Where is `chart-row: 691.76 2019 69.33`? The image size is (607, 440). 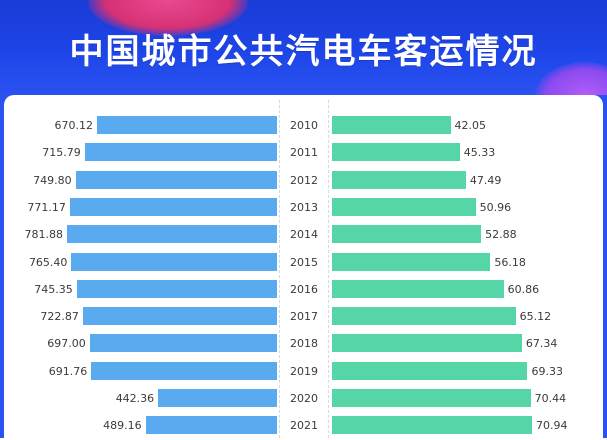 chart-row: 691.76 2019 69.33 is located at coordinates (303, 372).